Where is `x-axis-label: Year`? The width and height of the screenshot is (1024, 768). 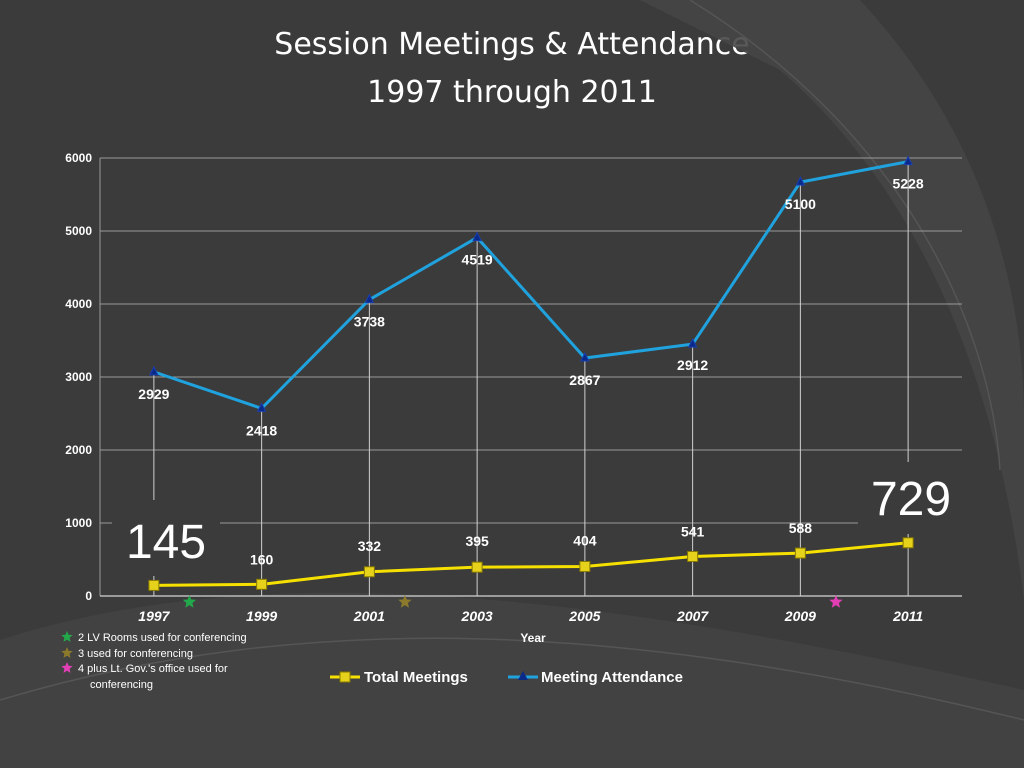 x-axis-label: Year is located at coordinates (533, 638).